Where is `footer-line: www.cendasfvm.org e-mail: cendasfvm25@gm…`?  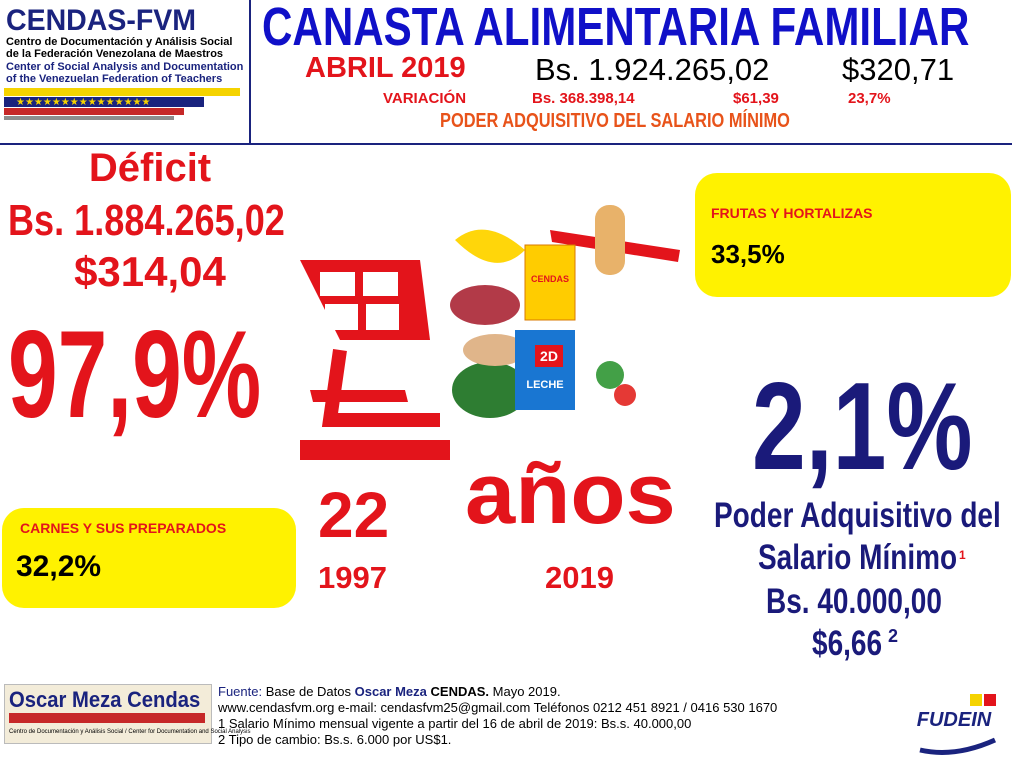 footer-line: www.cendasfvm.org e-mail: cendasfvm25@gm… is located at coordinates (498, 707).